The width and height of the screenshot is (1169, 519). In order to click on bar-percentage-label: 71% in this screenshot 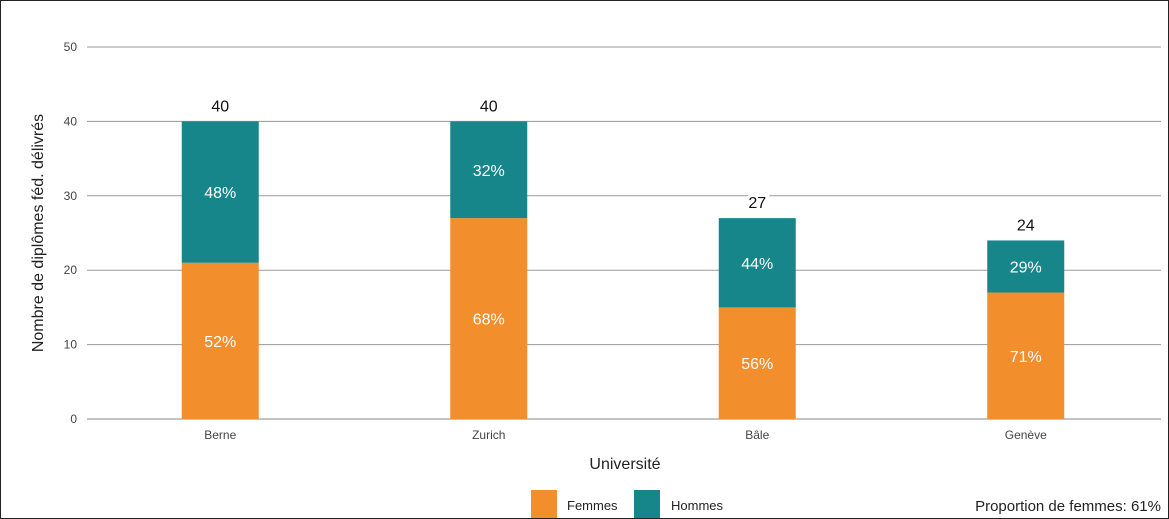, I will do `click(1026, 357)`.